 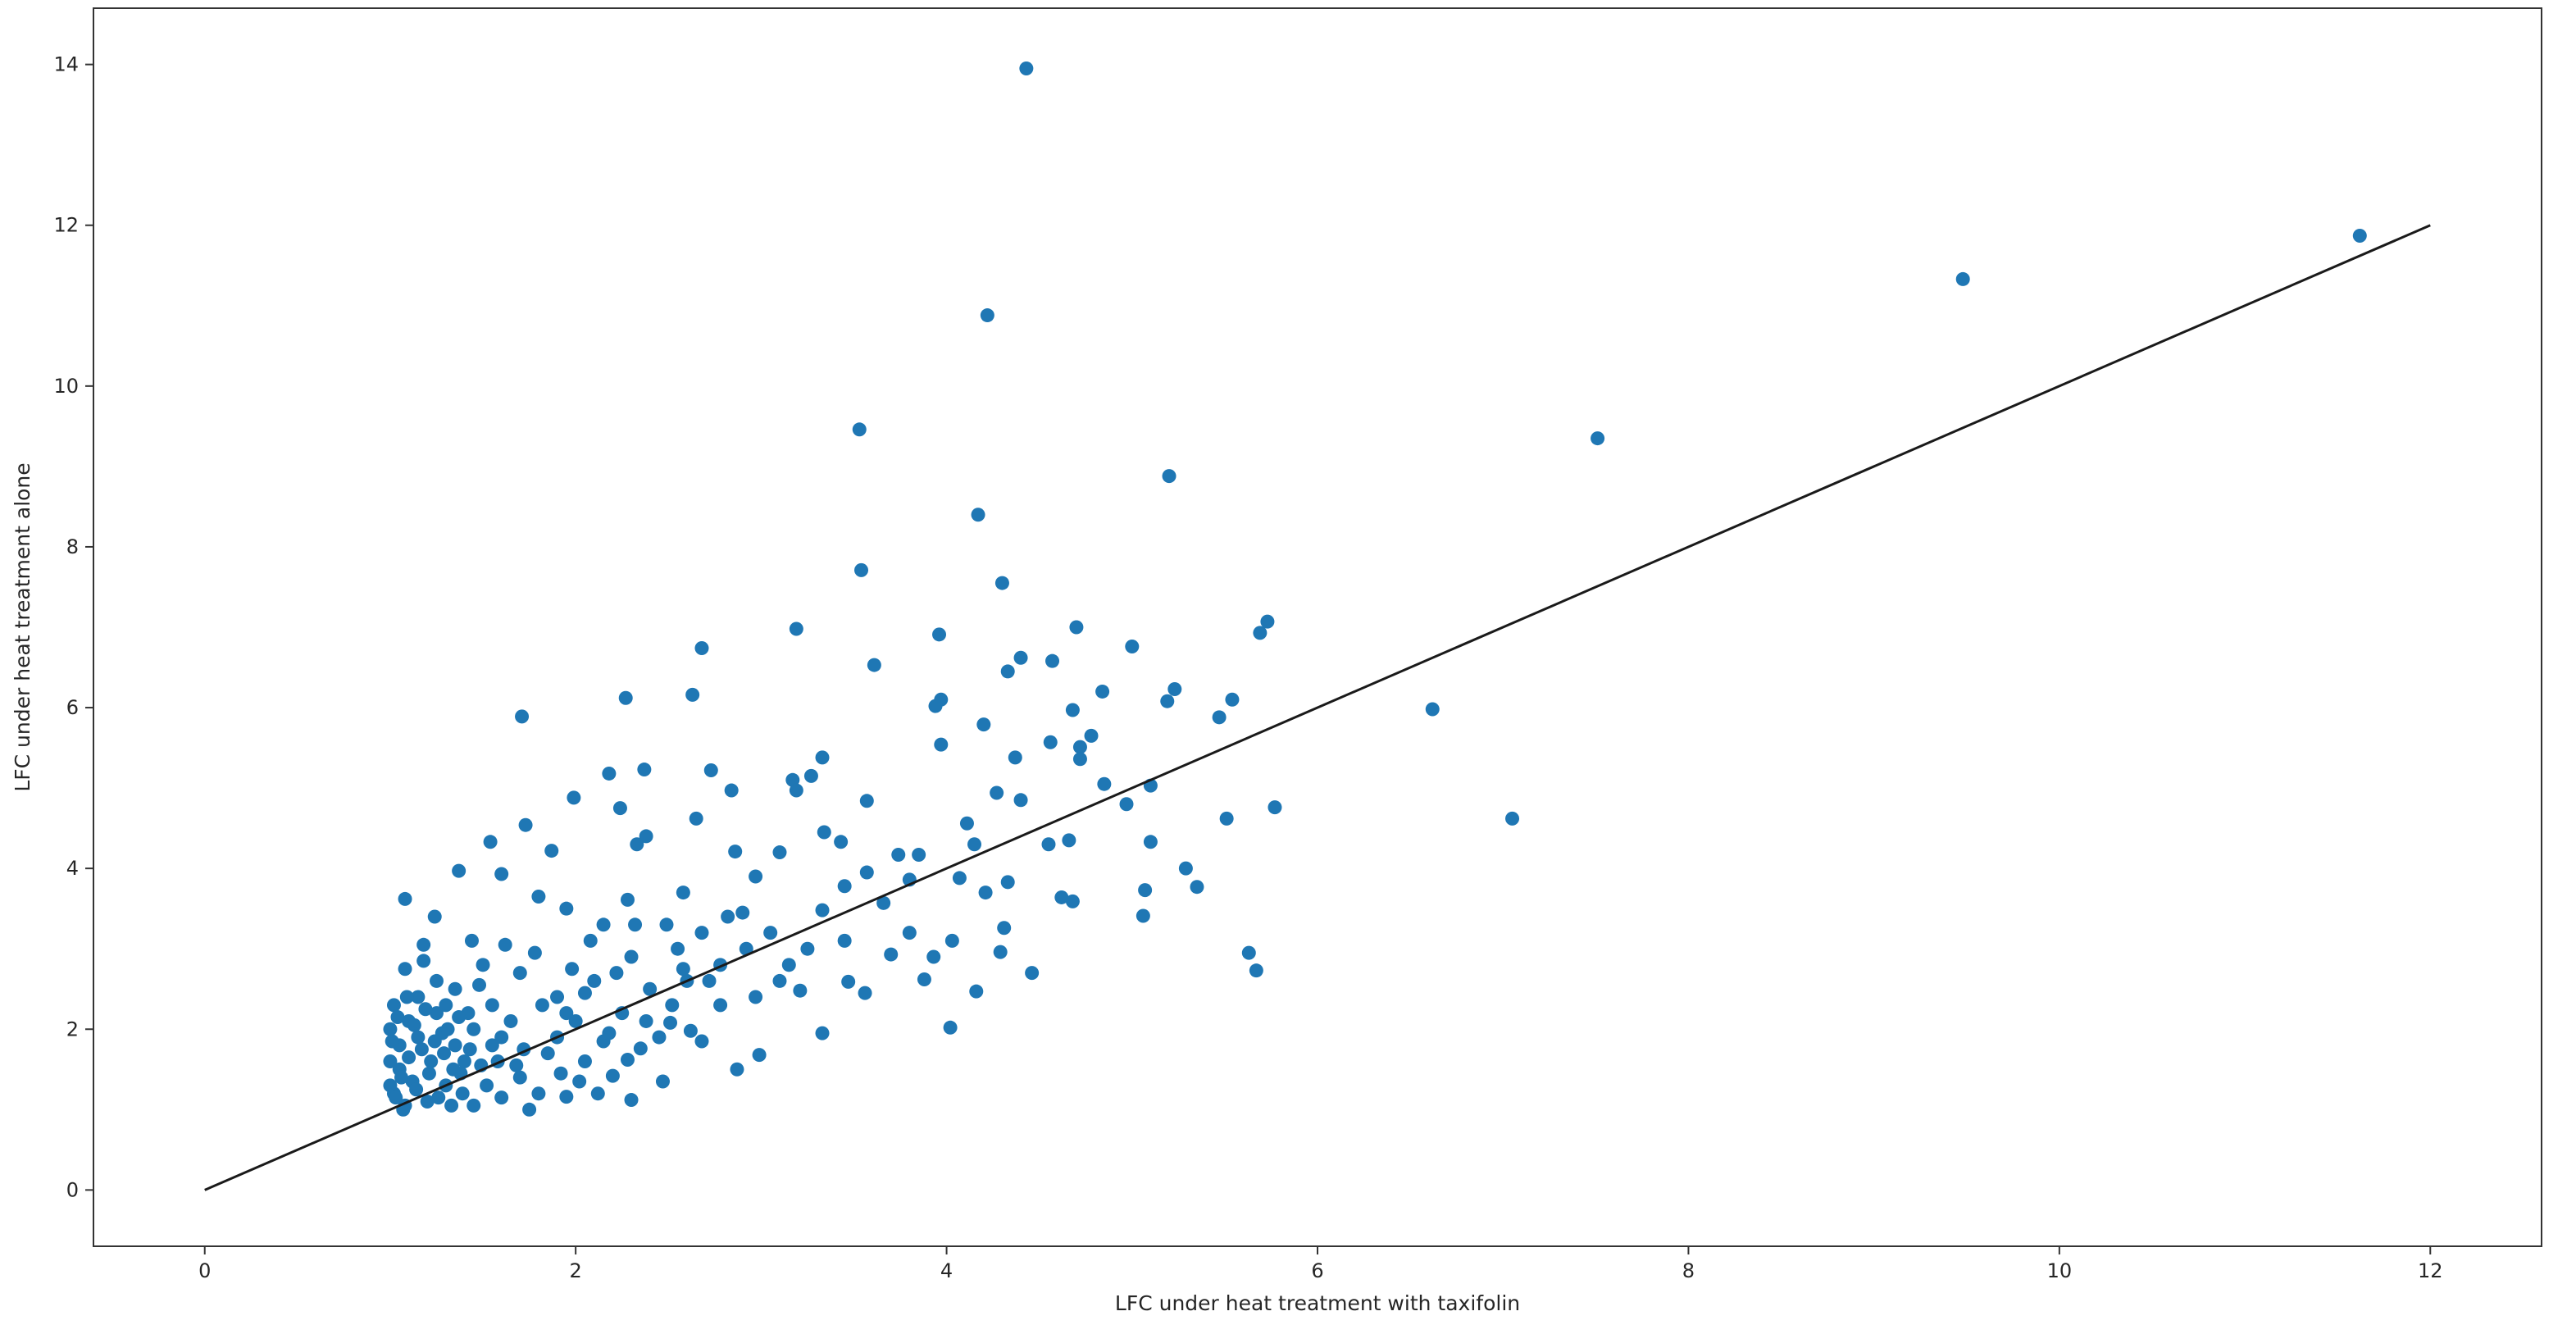 I want to click on x-tick-label: 10, so click(x=2060, y=1270).